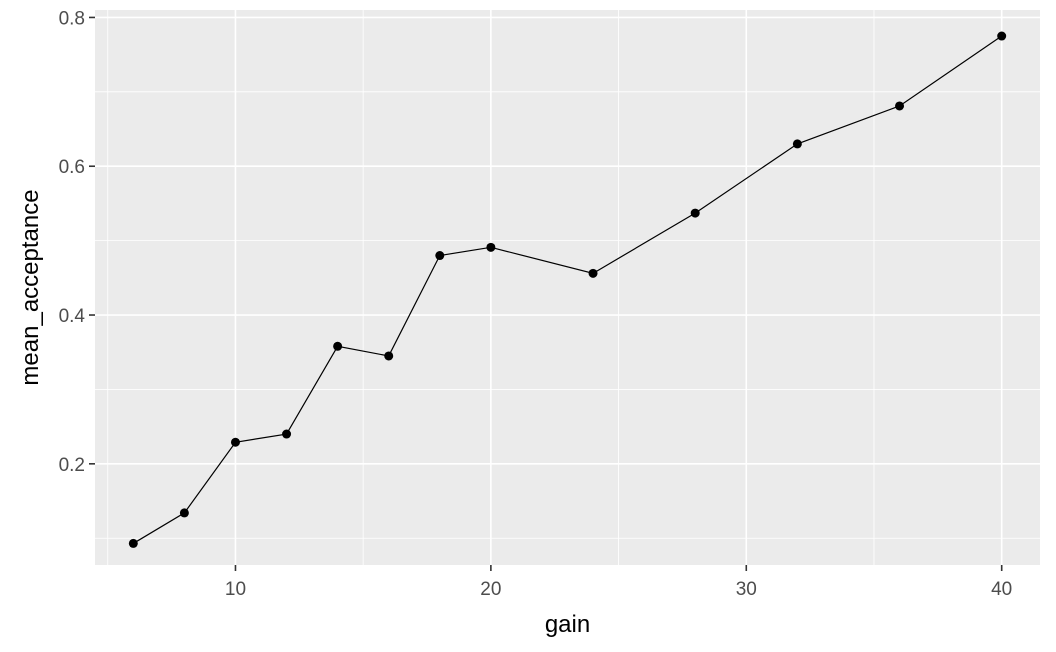 The height and width of the screenshot is (652, 1056). I want to click on x-axis-tick-labels: 10 20 30 40, so click(618, 589).